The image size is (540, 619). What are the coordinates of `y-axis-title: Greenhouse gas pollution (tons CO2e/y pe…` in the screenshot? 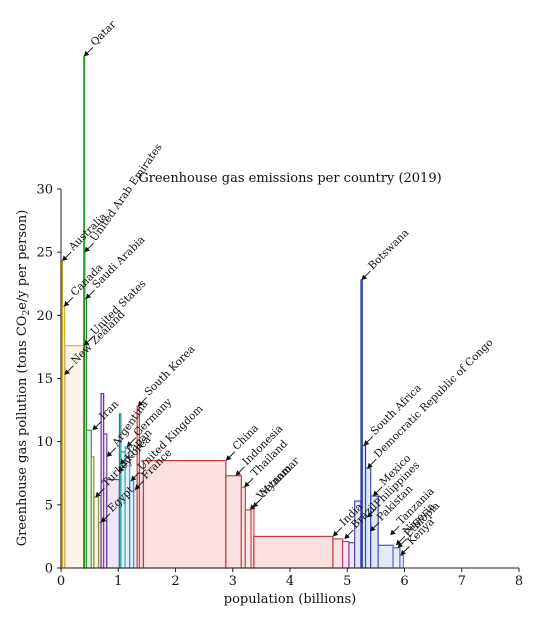 It's located at (23, 378).